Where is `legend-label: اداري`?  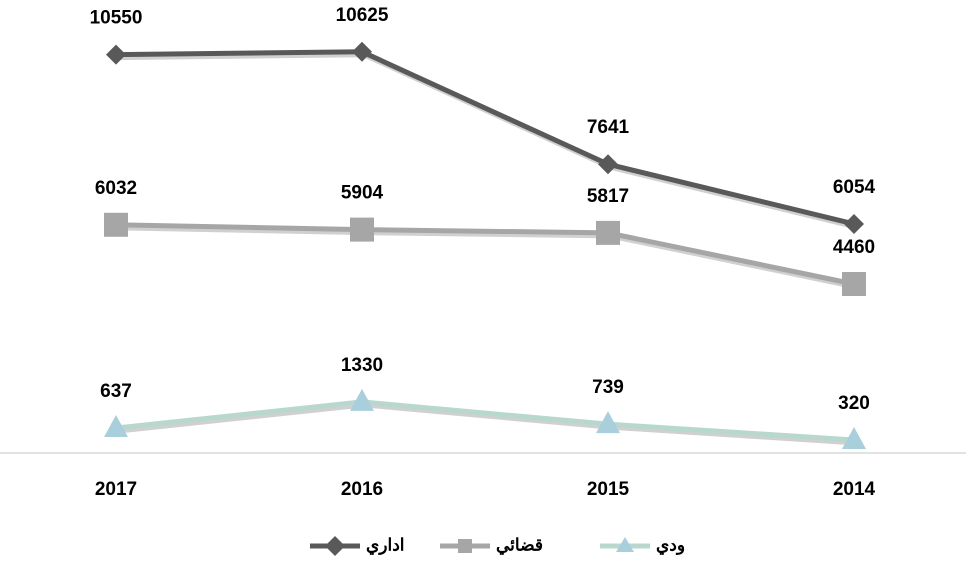
legend-label: اداري is located at coordinates (385, 545).